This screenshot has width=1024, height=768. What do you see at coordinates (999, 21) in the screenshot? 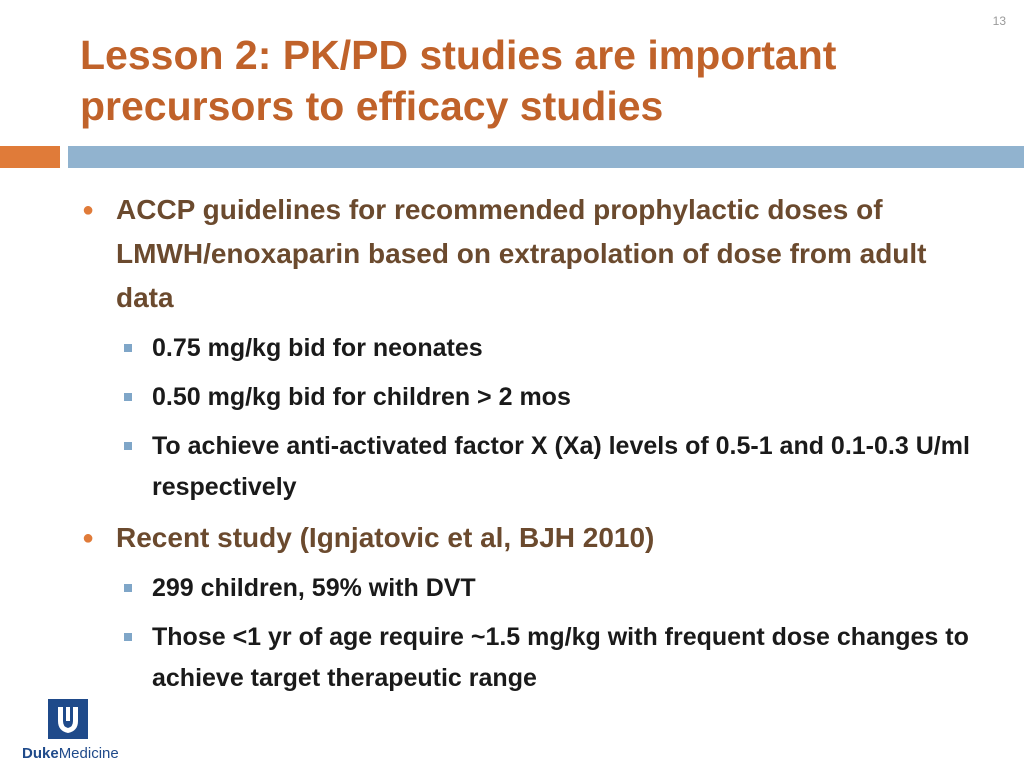
I see `slide-number: 13` at bounding box center [999, 21].